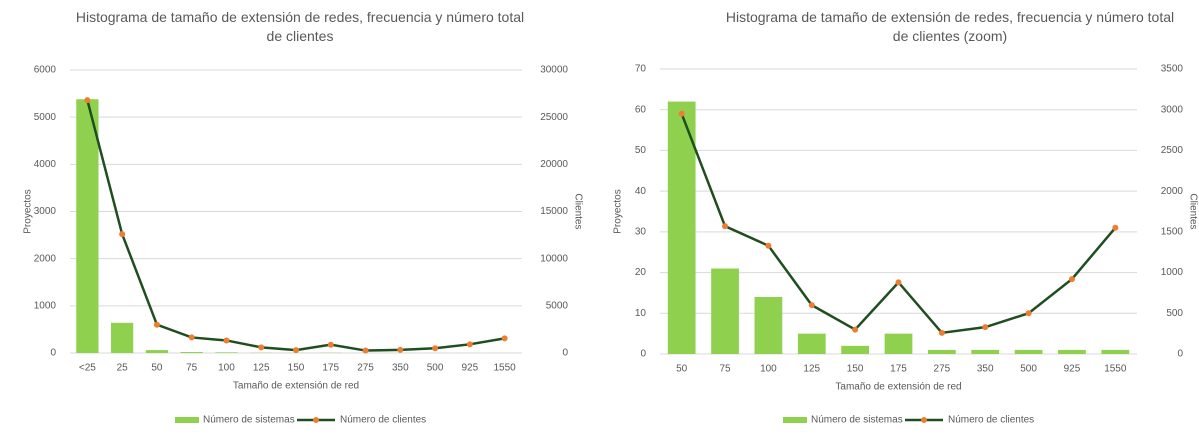  What do you see at coordinates (554, 70) in the screenshot?
I see `y2-tick-label: 30000` at bounding box center [554, 70].